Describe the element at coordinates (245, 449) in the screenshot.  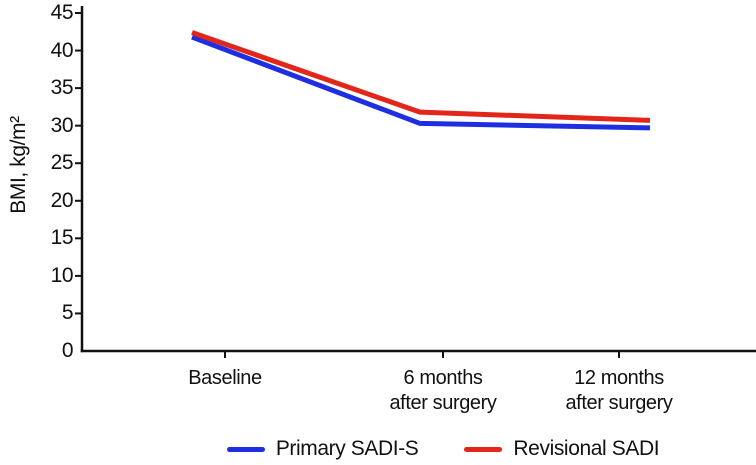
I see `primary-sadi-s-line-swatch` at that location.